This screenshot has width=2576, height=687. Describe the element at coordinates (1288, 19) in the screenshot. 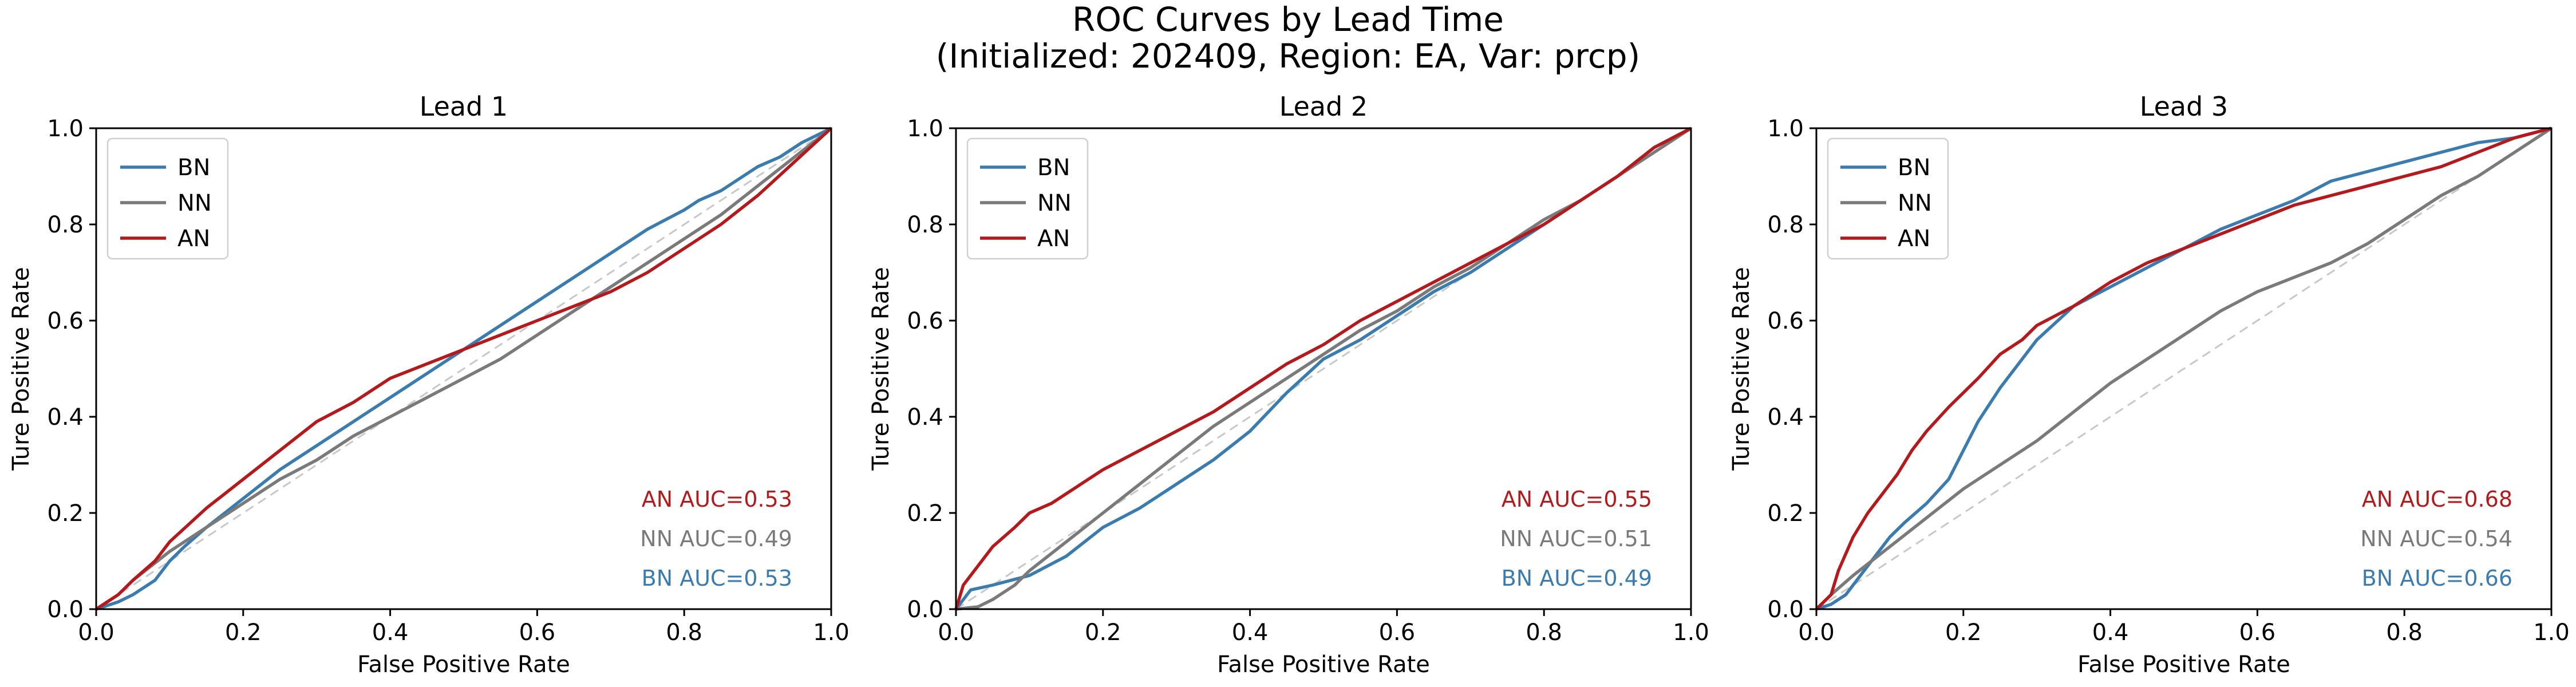

I see `figure-title: ROC Curves by Lead Time` at that location.